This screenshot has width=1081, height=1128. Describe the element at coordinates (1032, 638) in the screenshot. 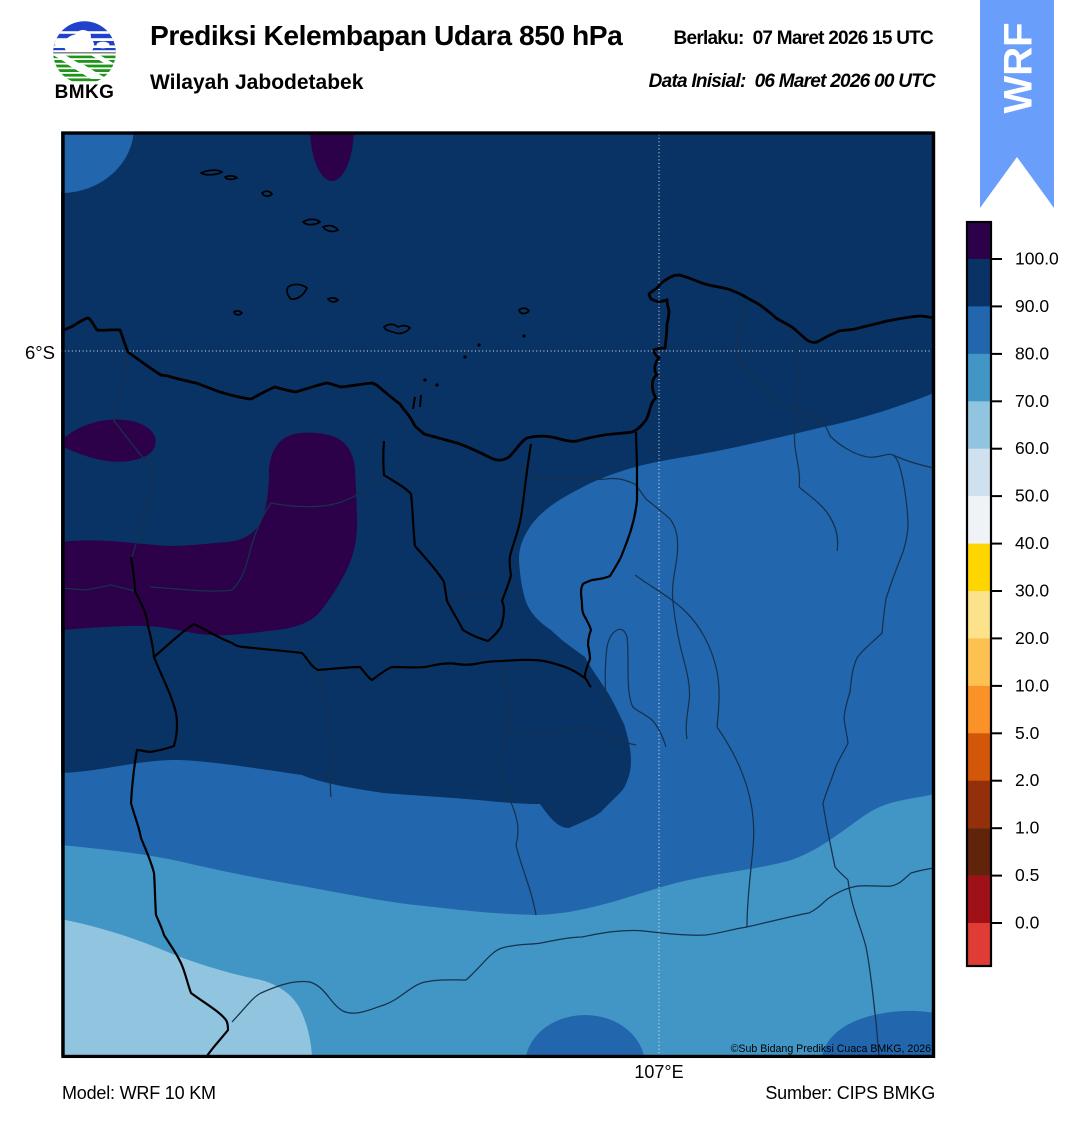

I see `svg-text: 20.0` at that location.